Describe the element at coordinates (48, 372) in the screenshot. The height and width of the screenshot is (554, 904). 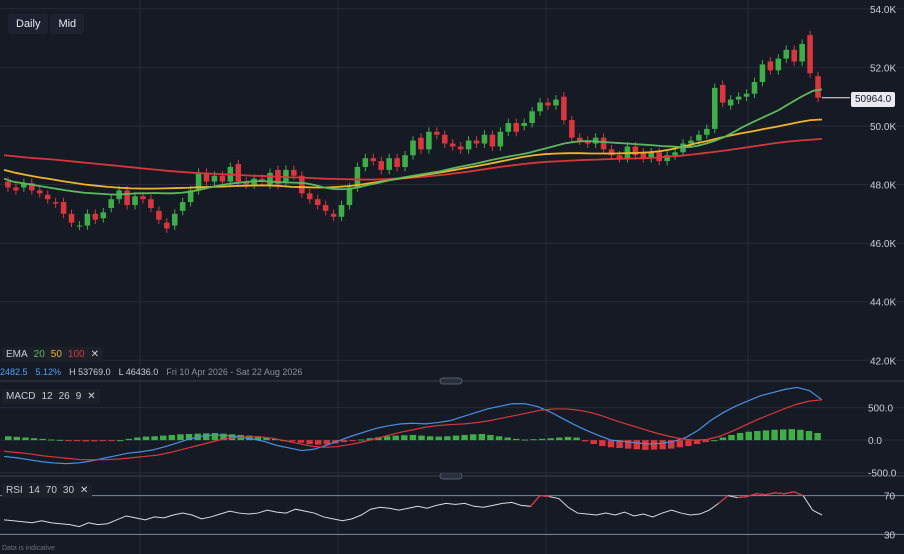
I see `change-percent: 5.12%` at that location.